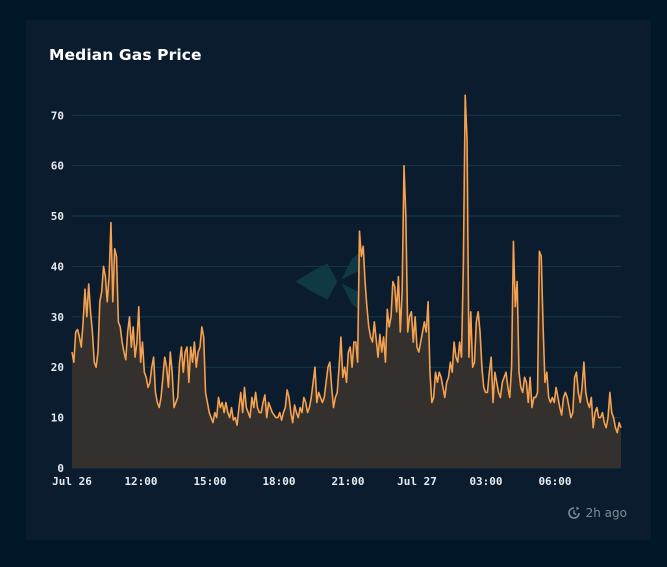  What do you see at coordinates (485, 481) in the screenshot?
I see `x-tick-label: 03:00` at bounding box center [485, 481].